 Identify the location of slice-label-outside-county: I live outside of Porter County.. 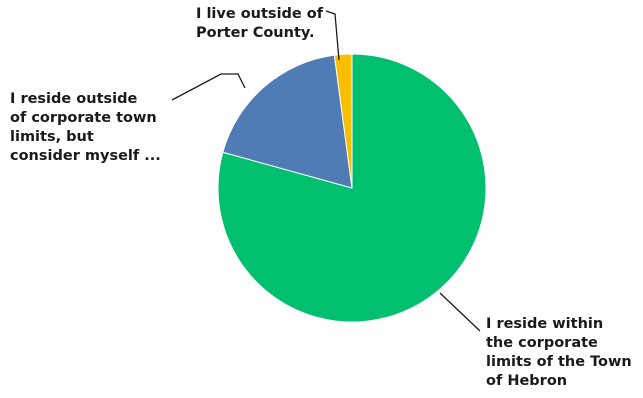
(260, 23).